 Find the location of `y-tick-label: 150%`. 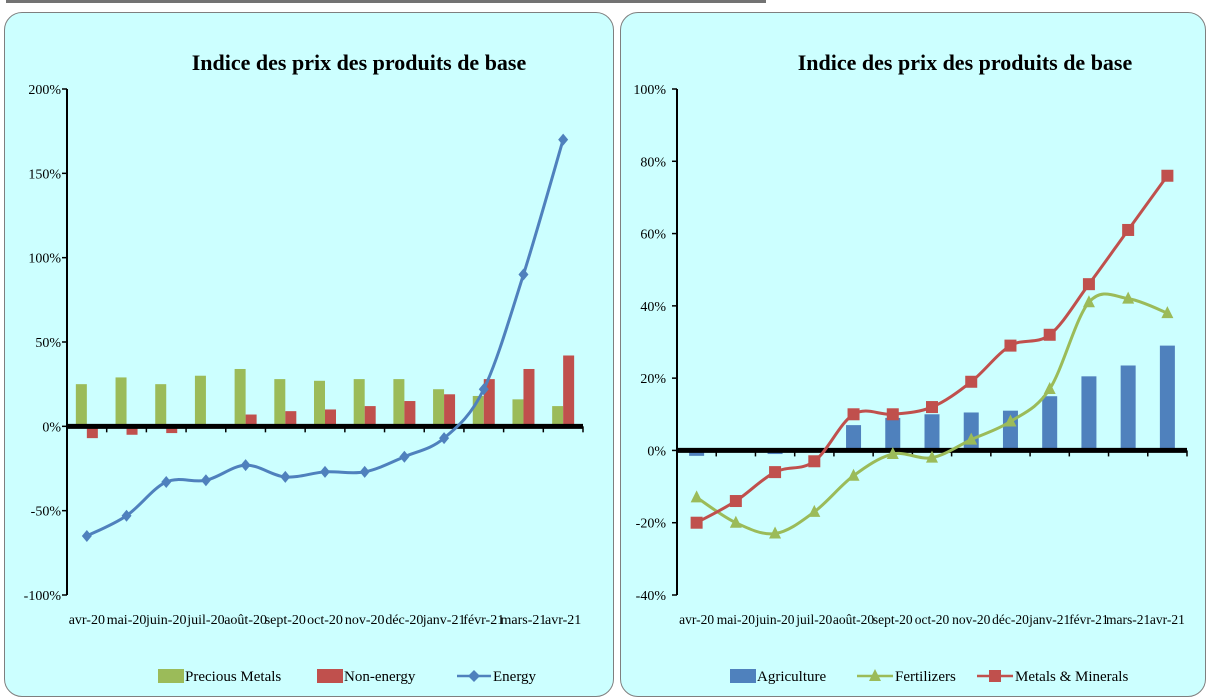

y-tick-label: 150% is located at coordinates (44, 174).